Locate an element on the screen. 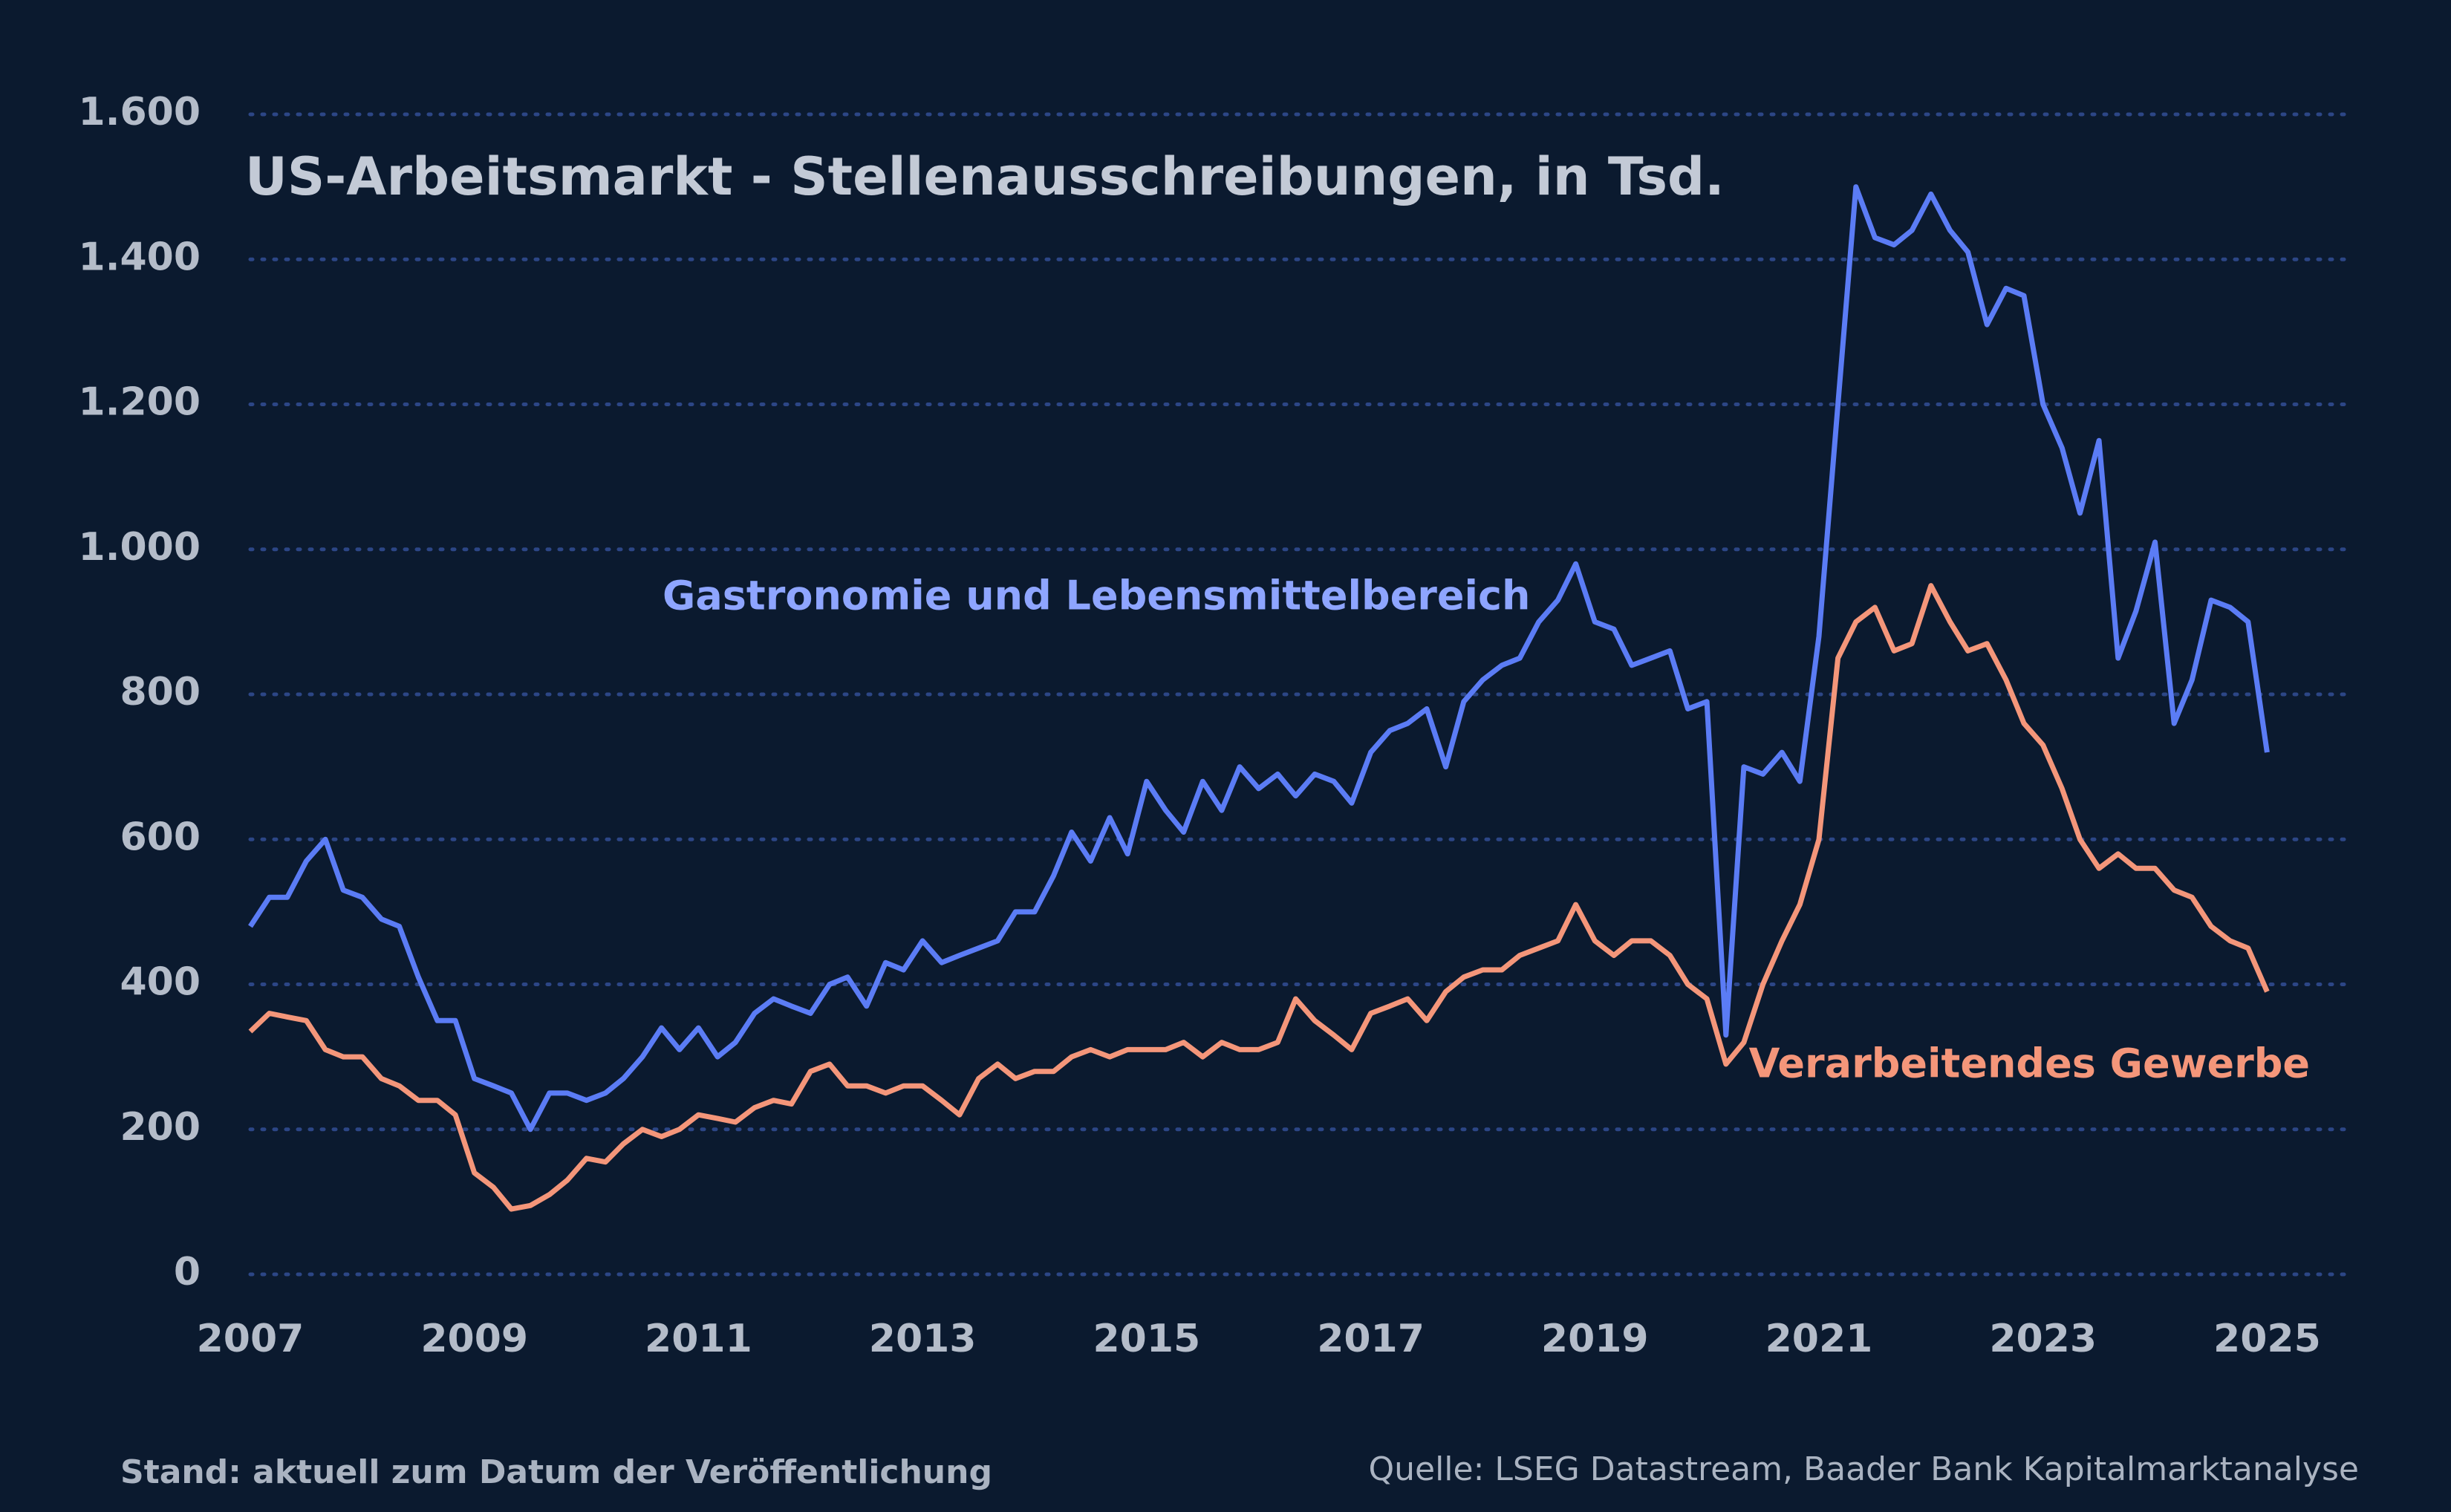 The width and height of the screenshot is (2451, 1512). x-tick-label: 2009 is located at coordinates (474, 1339).